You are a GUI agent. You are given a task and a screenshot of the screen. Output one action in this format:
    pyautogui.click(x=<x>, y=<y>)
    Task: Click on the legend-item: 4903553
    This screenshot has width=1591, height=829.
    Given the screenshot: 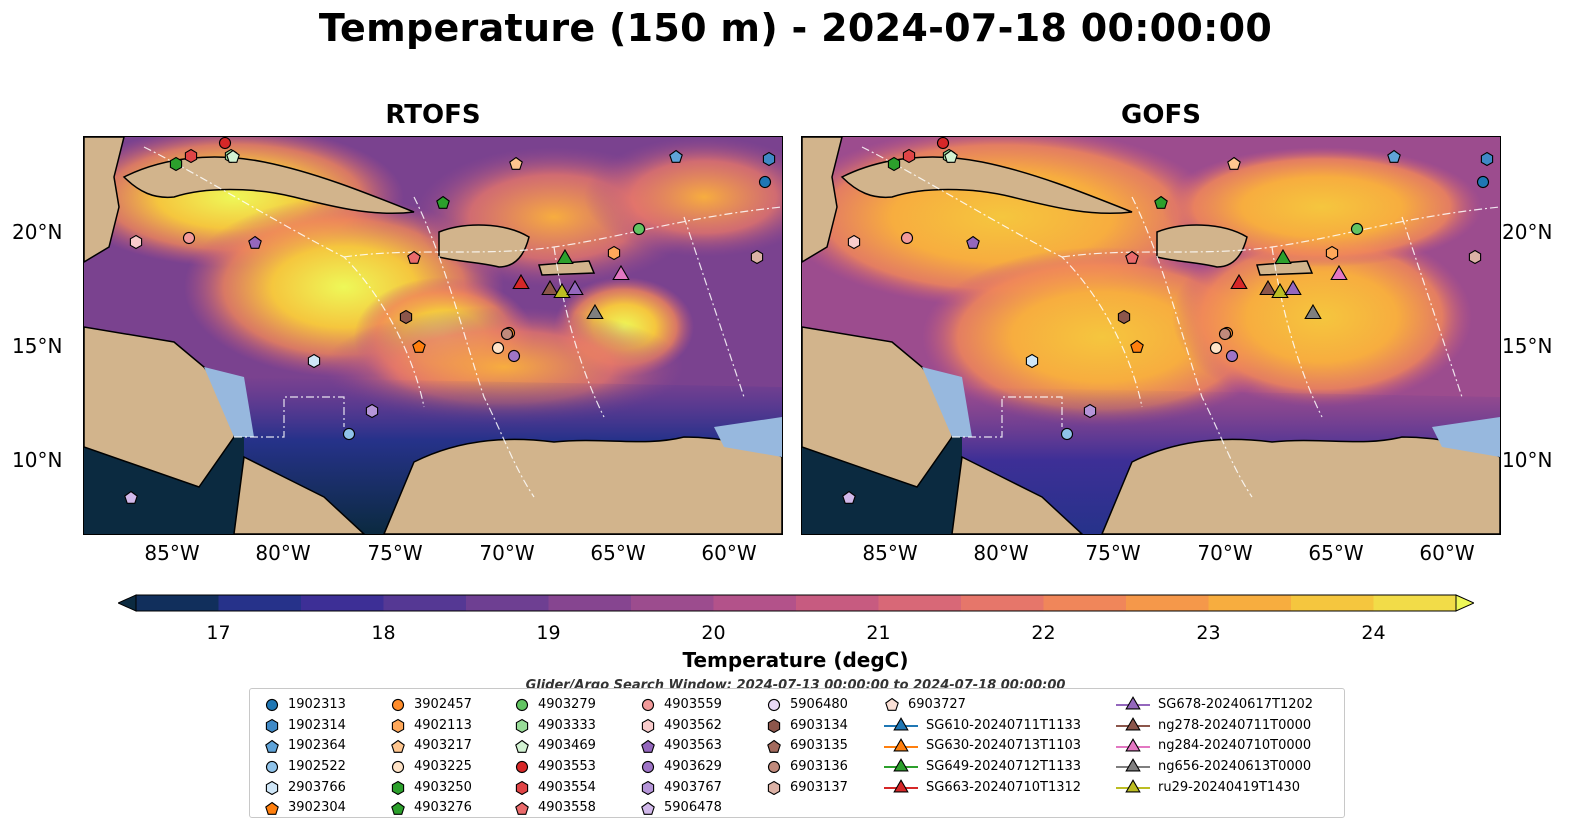 What is the action you would take?
    pyautogui.click(x=555, y=766)
    